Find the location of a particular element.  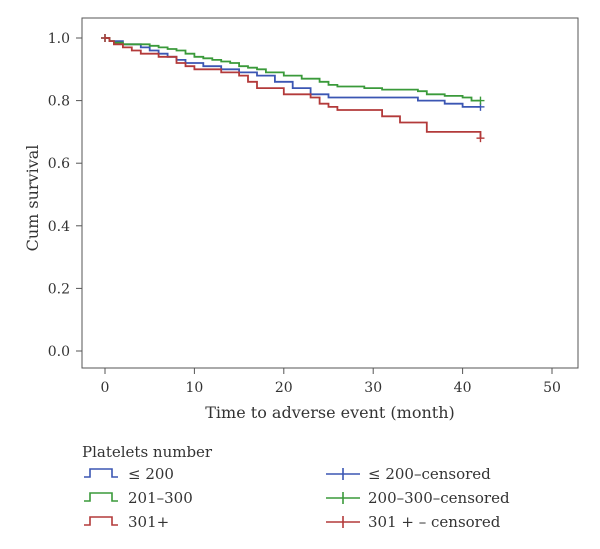

legend-label: 200–300–censored is located at coordinates (439, 498).